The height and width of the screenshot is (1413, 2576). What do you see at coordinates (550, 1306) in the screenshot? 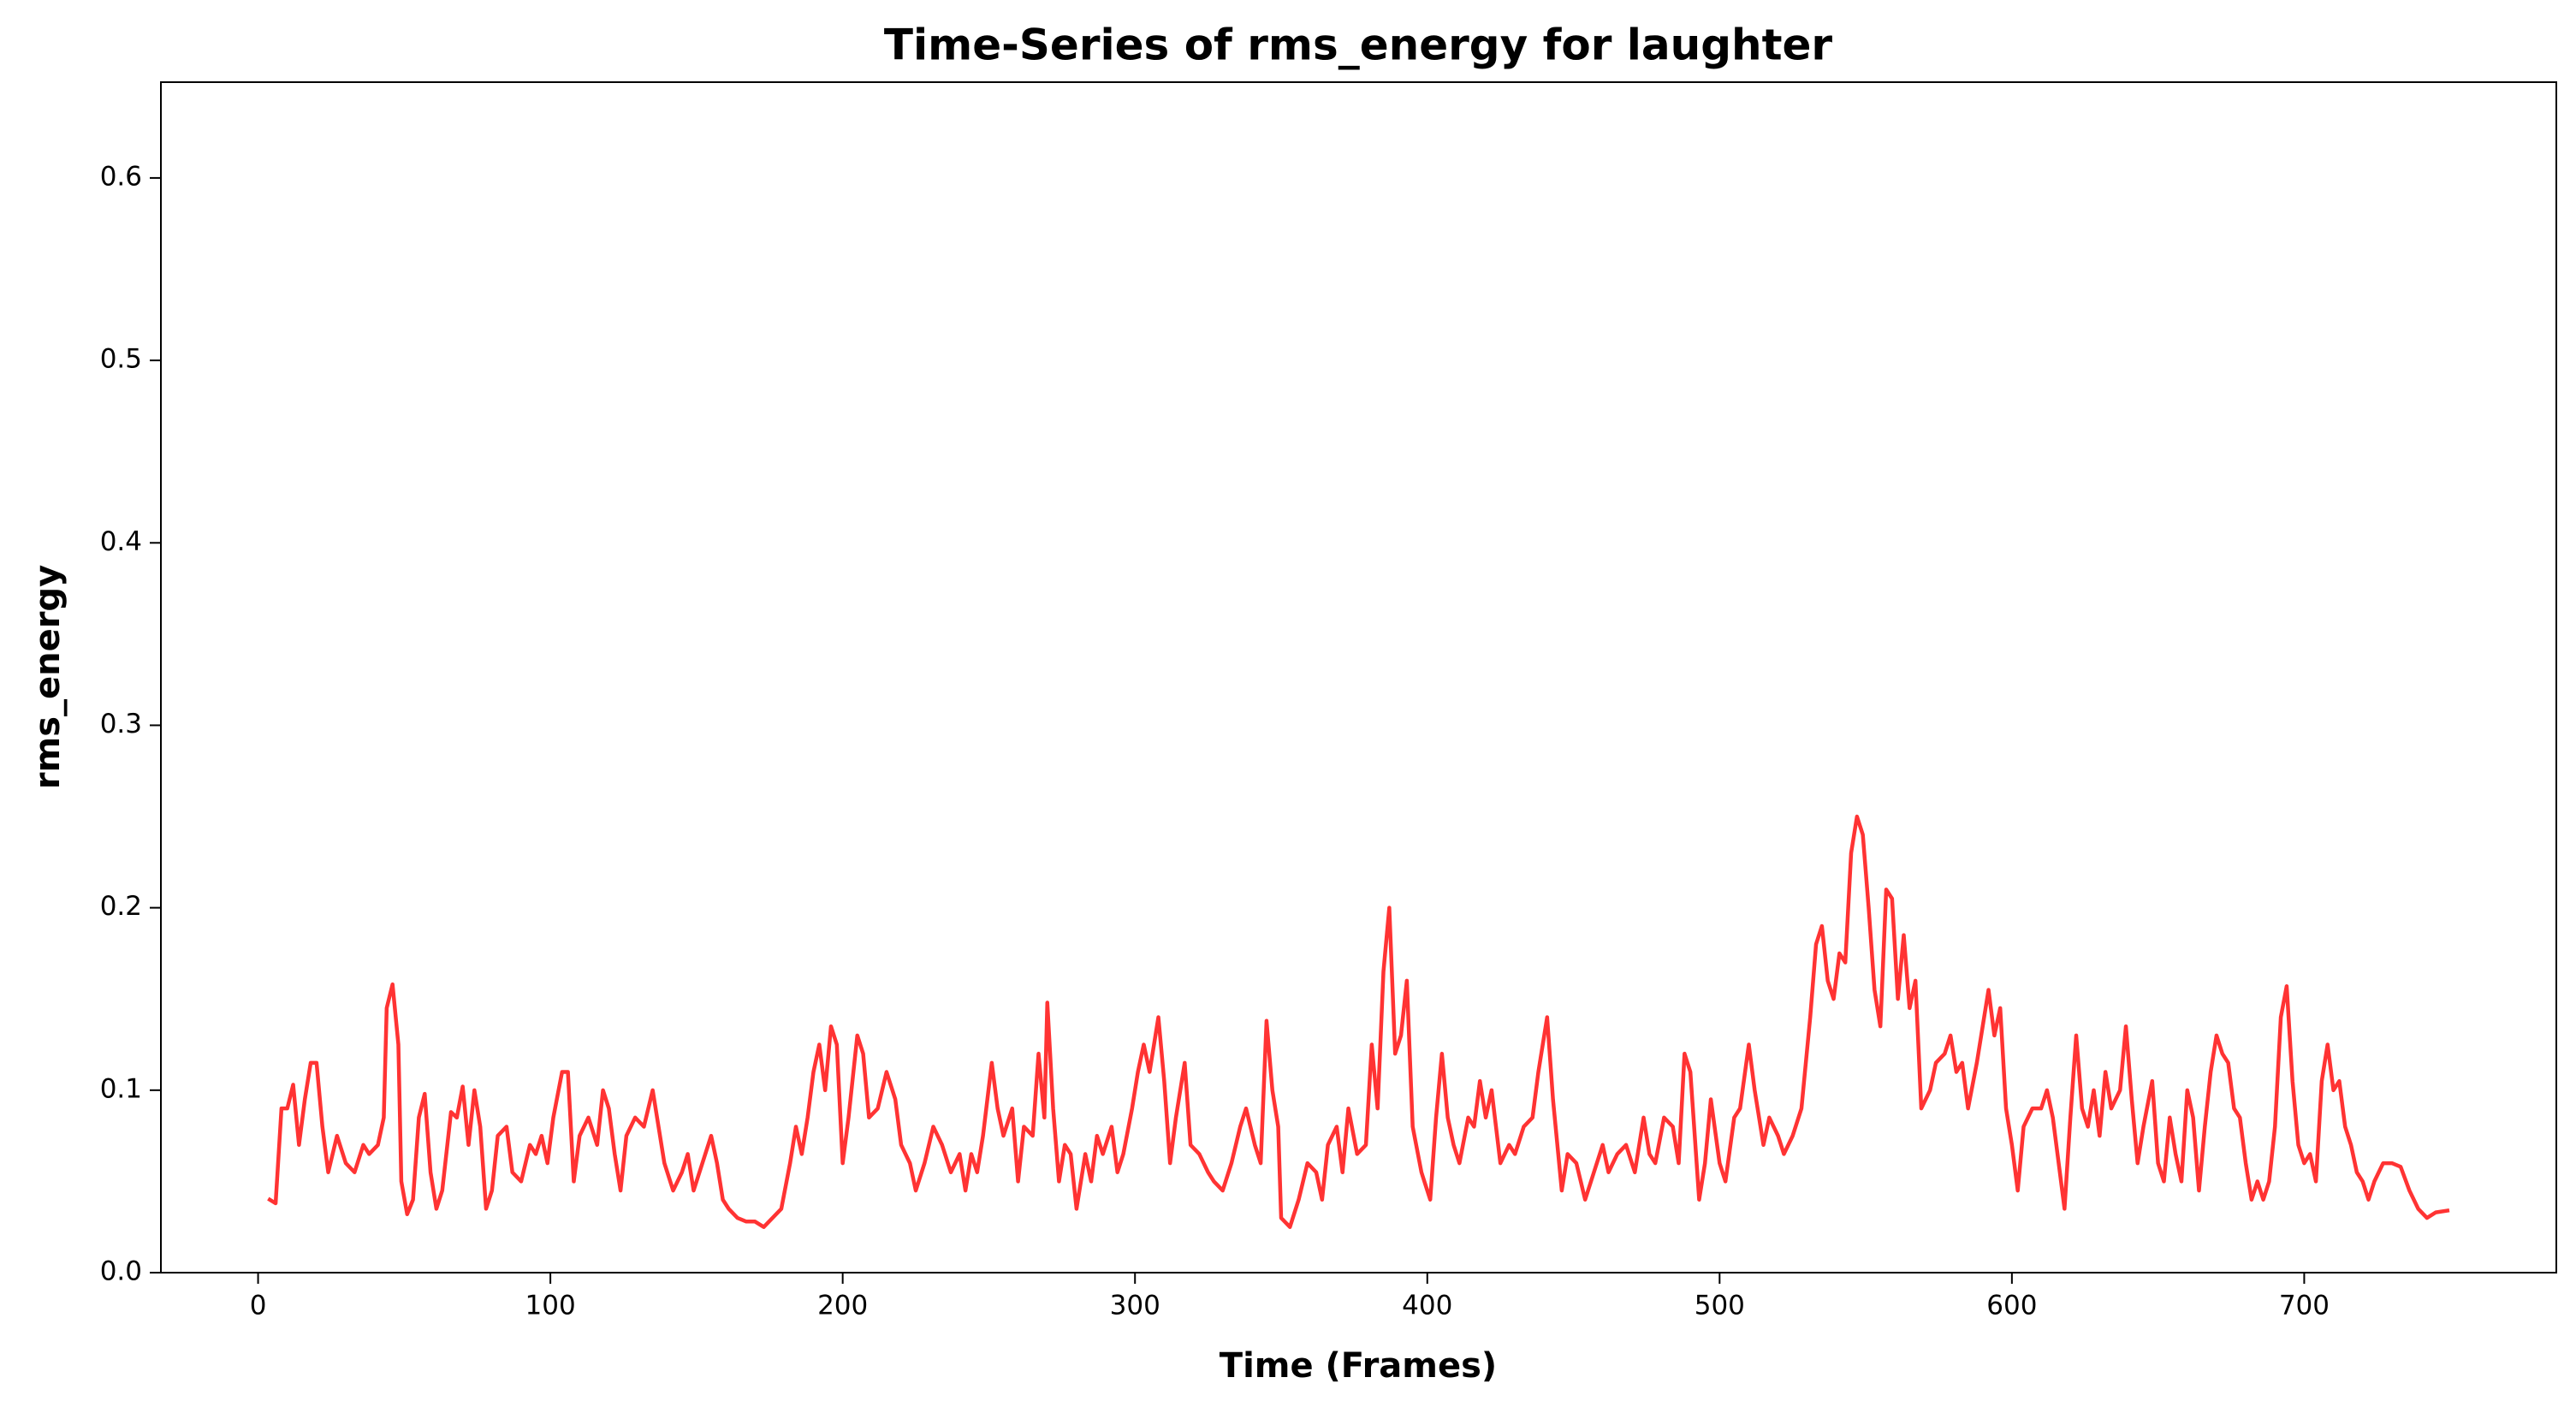
I see `x-tick-label: 100` at bounding box center [550, 1306].